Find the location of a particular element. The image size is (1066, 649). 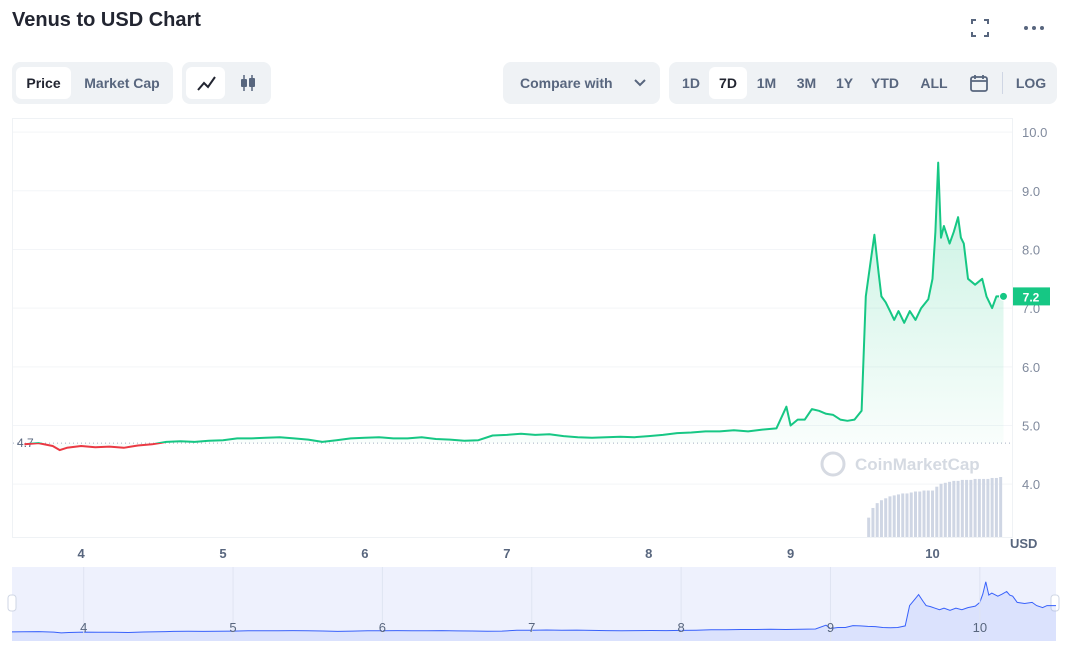

navigator-area is located at coordinates (534, 611).